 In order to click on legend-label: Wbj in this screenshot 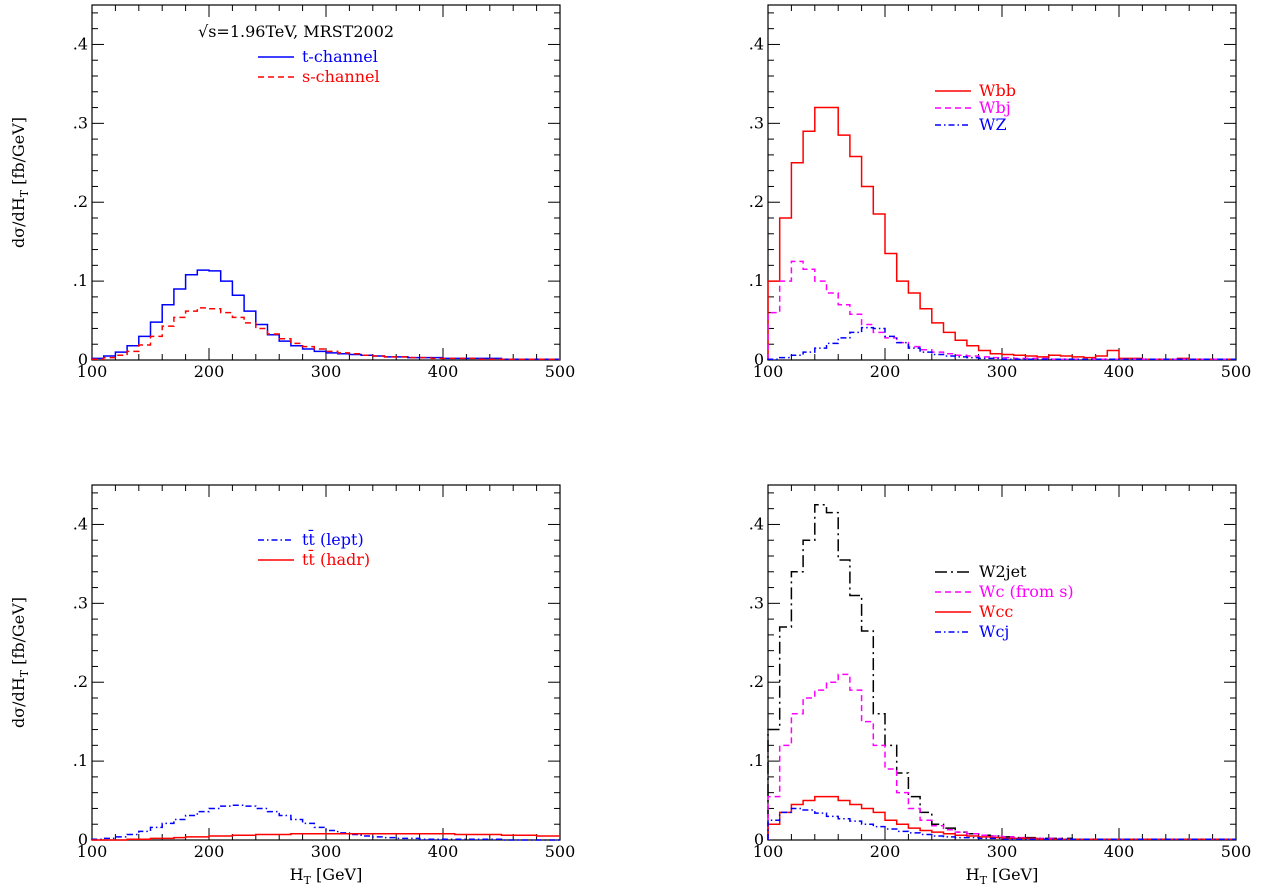, I will do `click(995, 107)`.